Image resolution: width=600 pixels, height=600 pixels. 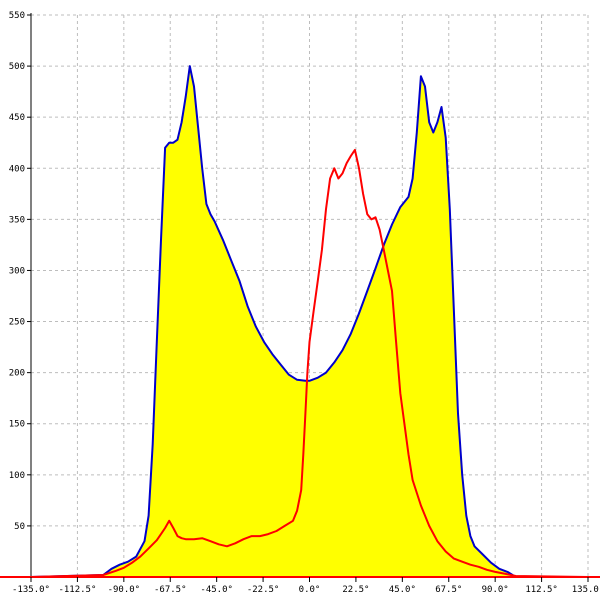 I want to click on x-tick-label: 90.0°, so click(x=495, y=590).